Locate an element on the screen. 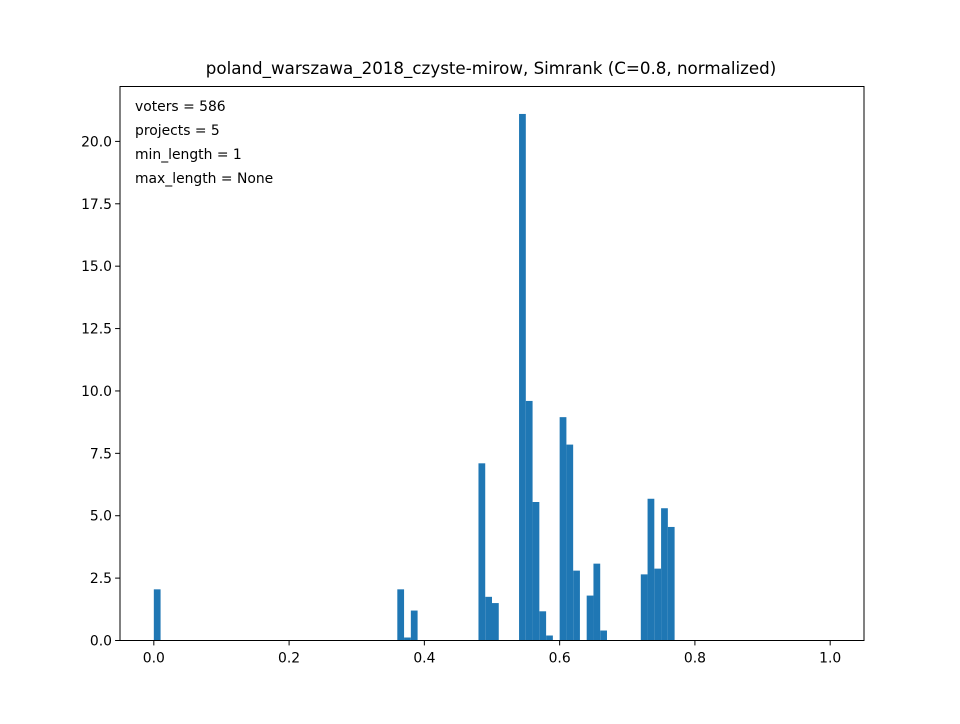  annotation-min-length: min_length = 1 is located at coordinates (188, 155).